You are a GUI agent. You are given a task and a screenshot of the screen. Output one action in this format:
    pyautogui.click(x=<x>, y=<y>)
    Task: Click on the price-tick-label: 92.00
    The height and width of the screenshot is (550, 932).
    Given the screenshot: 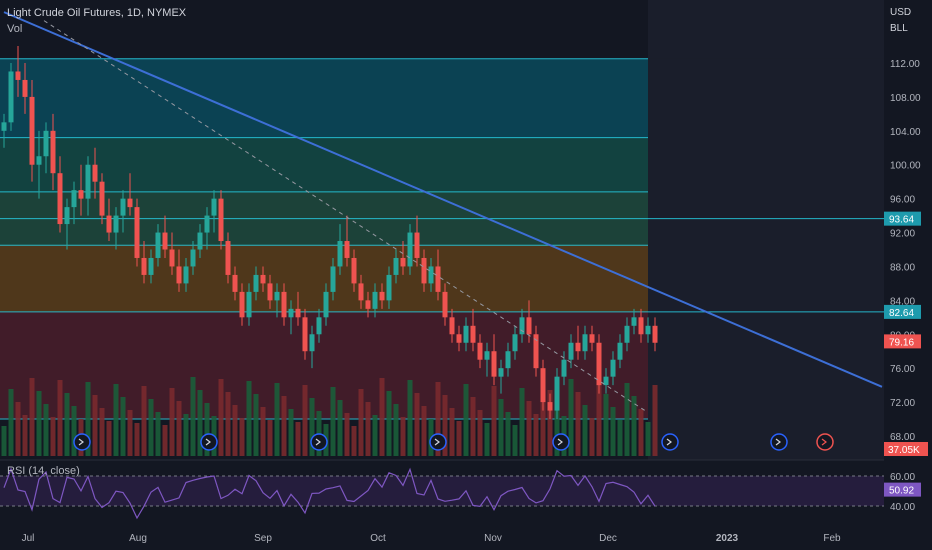 What is the action you would take?
    pyautogui.click(x=902, y=234)
    